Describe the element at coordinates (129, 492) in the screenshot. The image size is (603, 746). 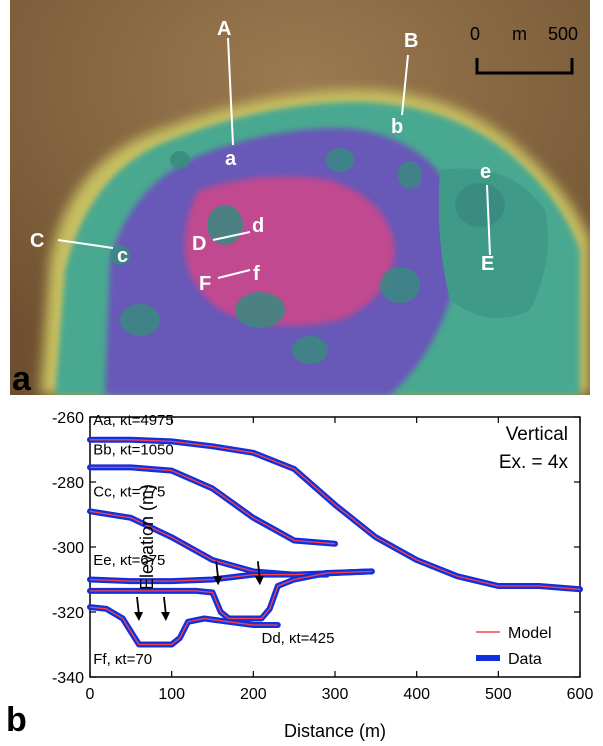
I see `profile-label: Cc, κt=775` at that location.